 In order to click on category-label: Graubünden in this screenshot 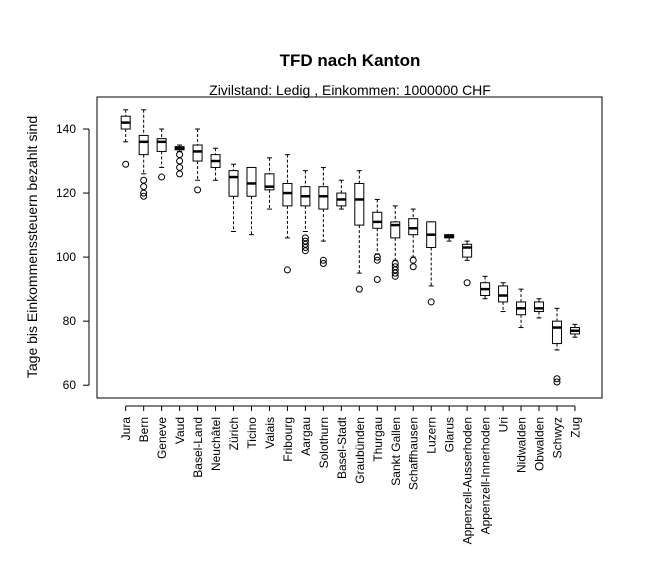, I will do `click(360, 450)`.